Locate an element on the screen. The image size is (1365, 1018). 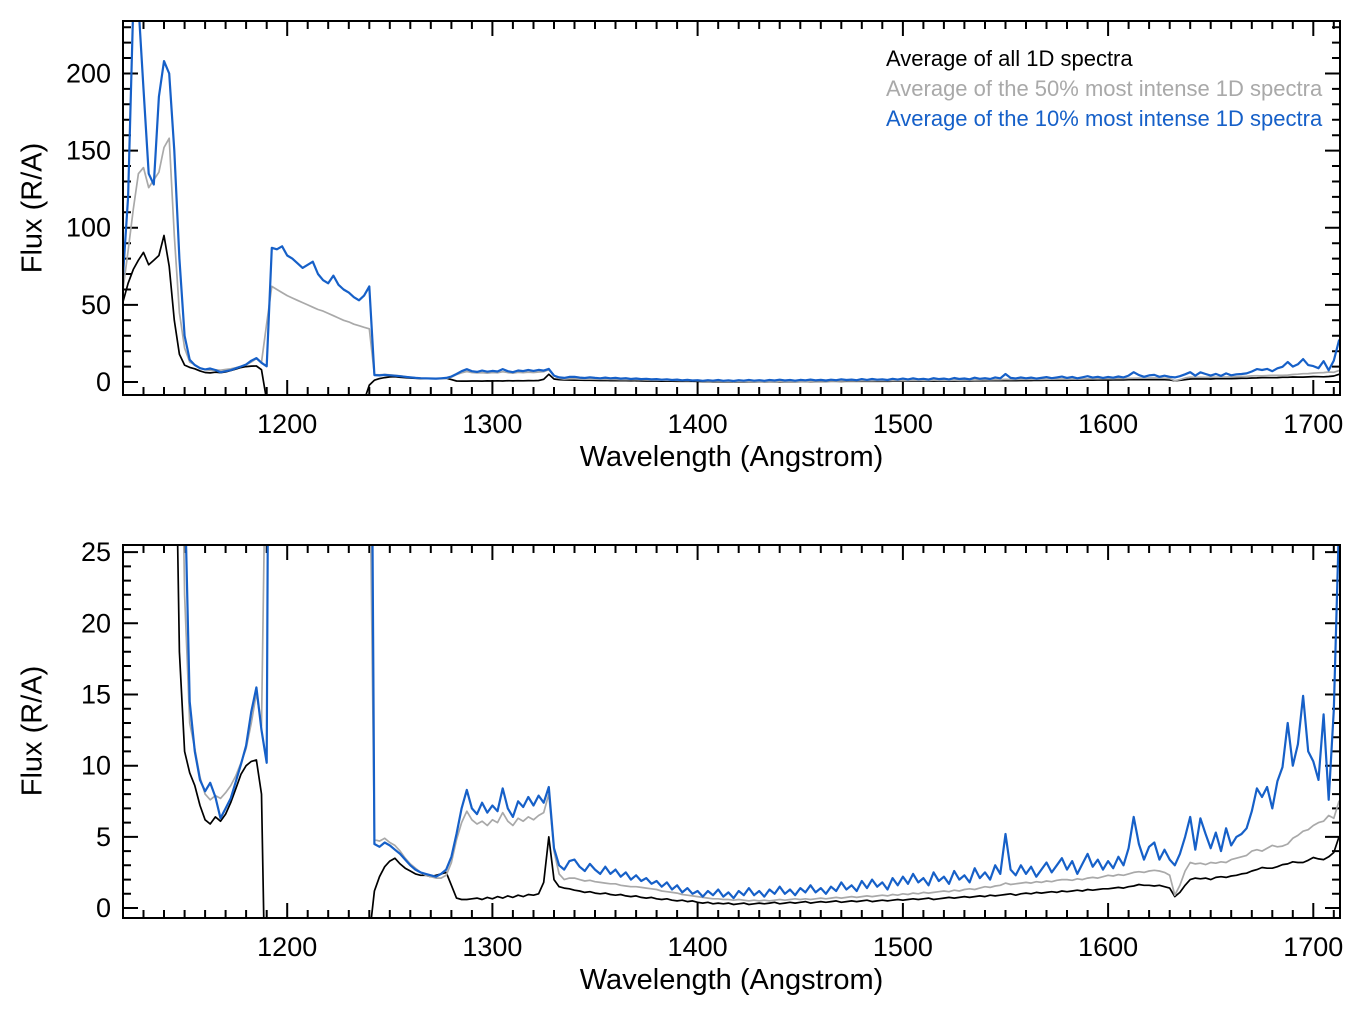
y-tick-label: 200 is located at coordinates (88, 74).